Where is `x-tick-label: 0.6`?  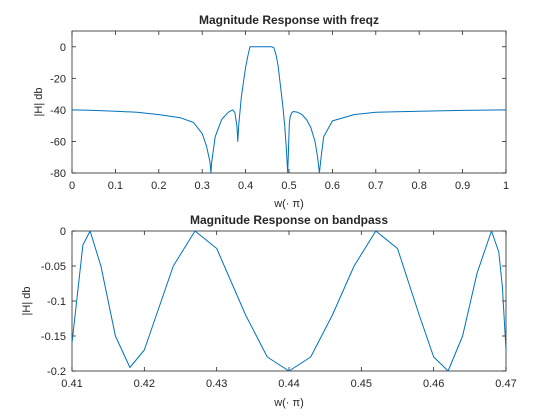 x-tick-label: 0.6 is located at coordinates (332, 186).